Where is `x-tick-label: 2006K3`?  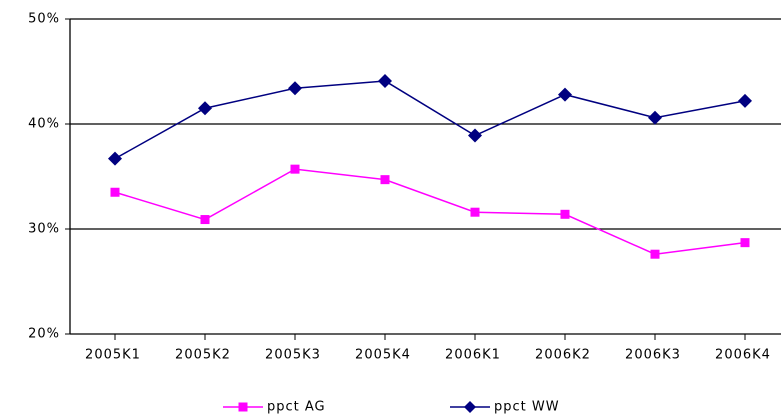 x-tick-label: 2006K3 is located at coordinates (653, 355).